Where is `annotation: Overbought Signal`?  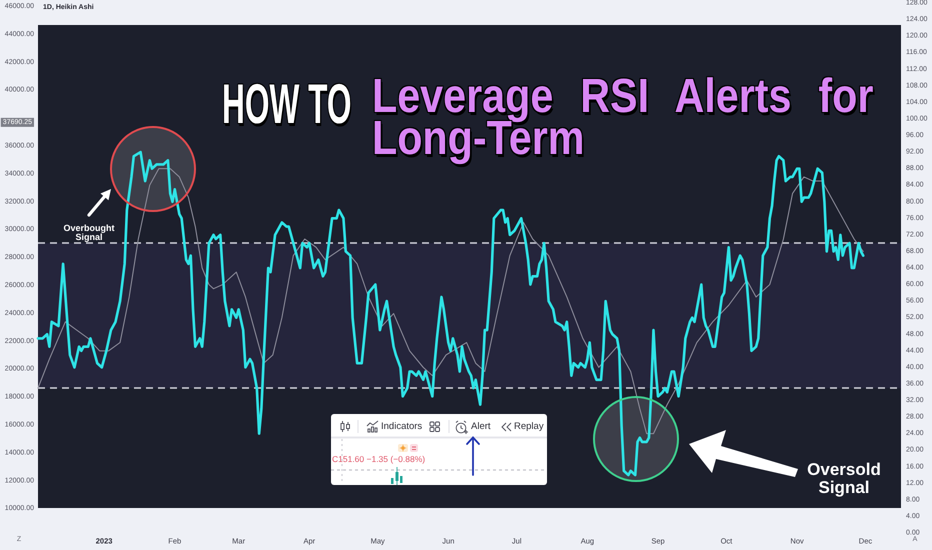 annotation: Overbought Signal is located at coordinates (89, 232).